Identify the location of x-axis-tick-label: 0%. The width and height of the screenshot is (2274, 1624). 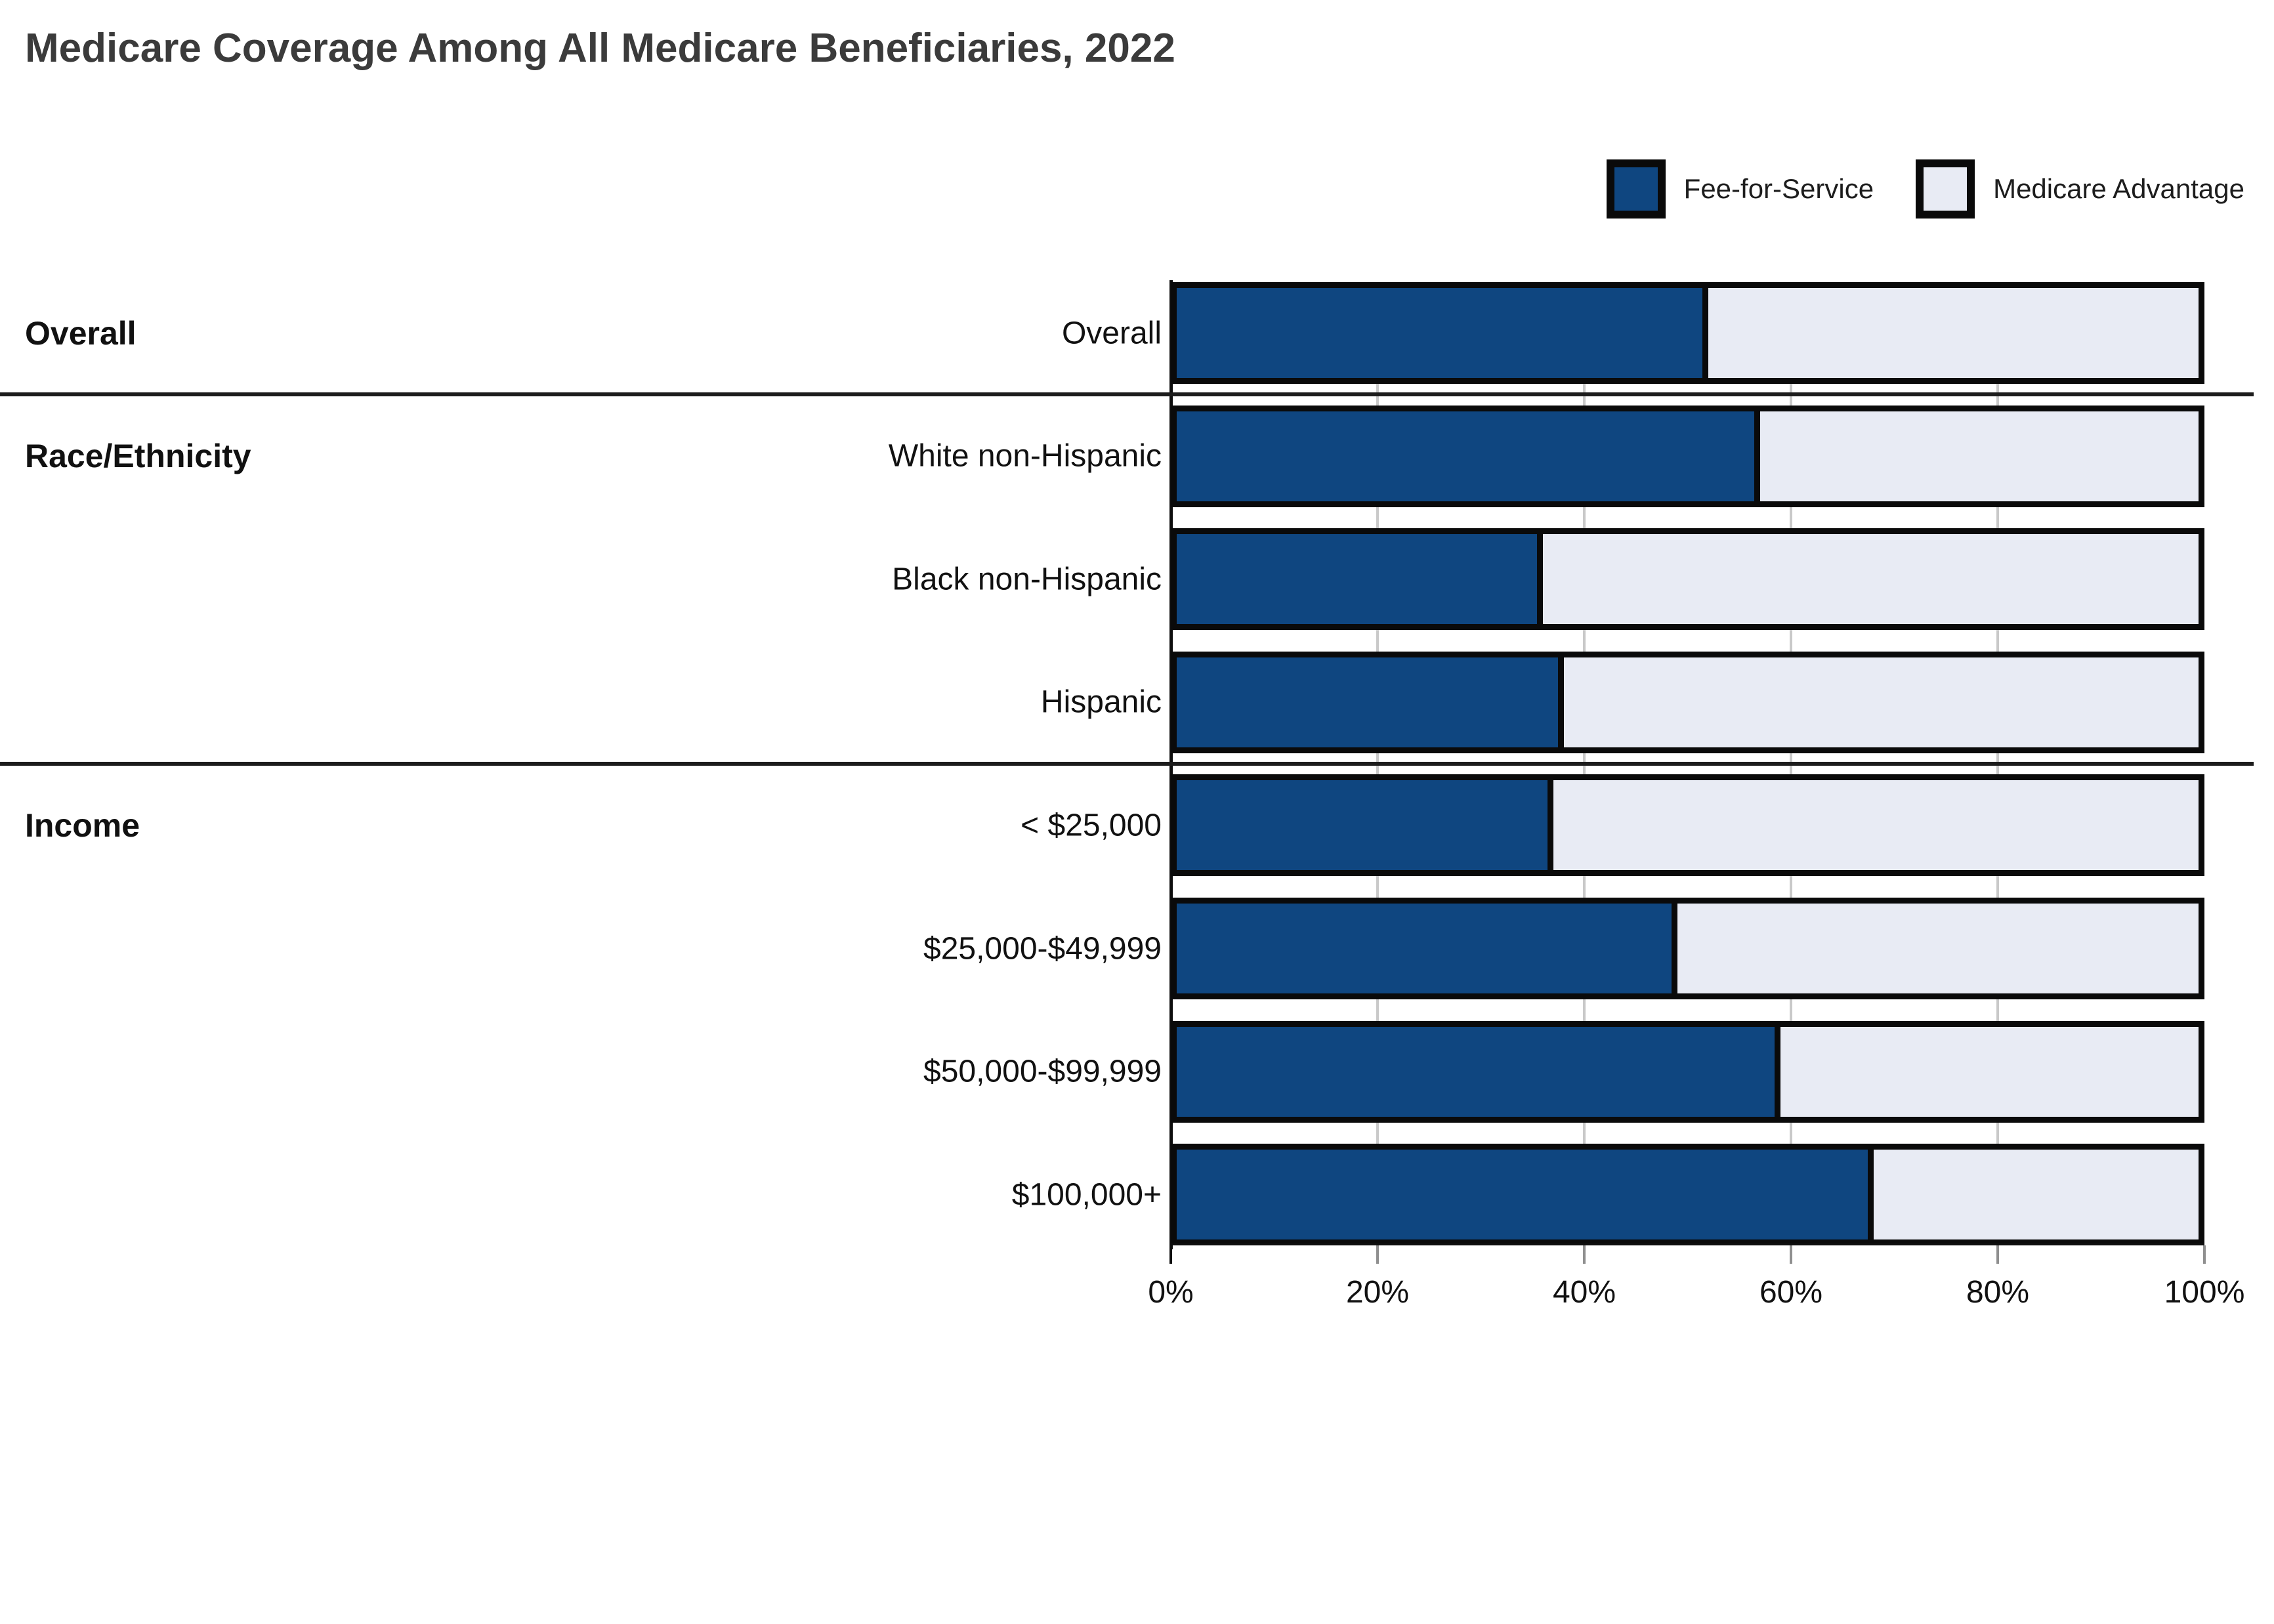
(1171, 1292).